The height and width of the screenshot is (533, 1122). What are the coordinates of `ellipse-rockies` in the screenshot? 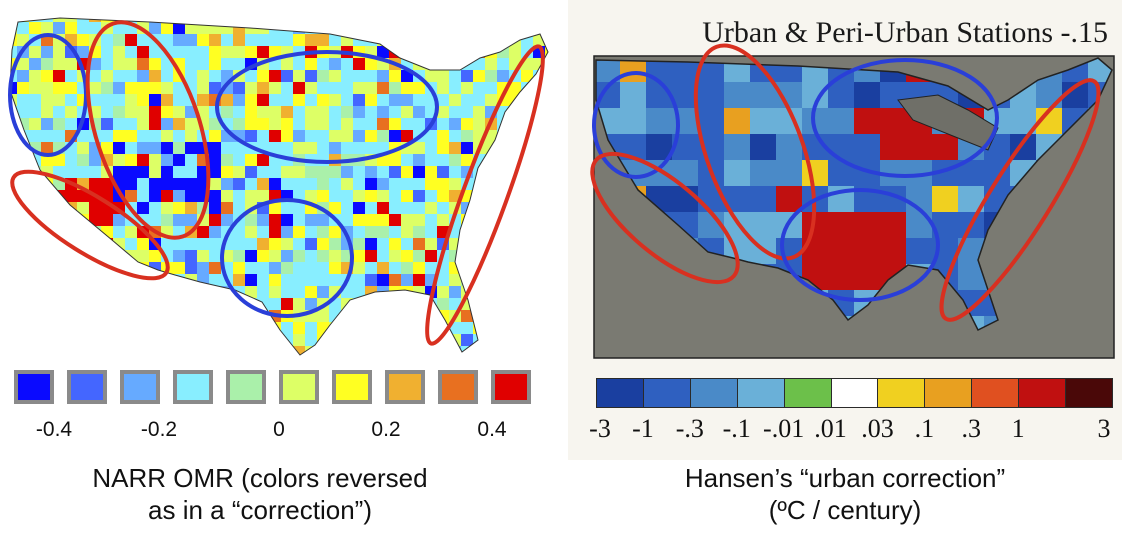 It's located at (148, 130).